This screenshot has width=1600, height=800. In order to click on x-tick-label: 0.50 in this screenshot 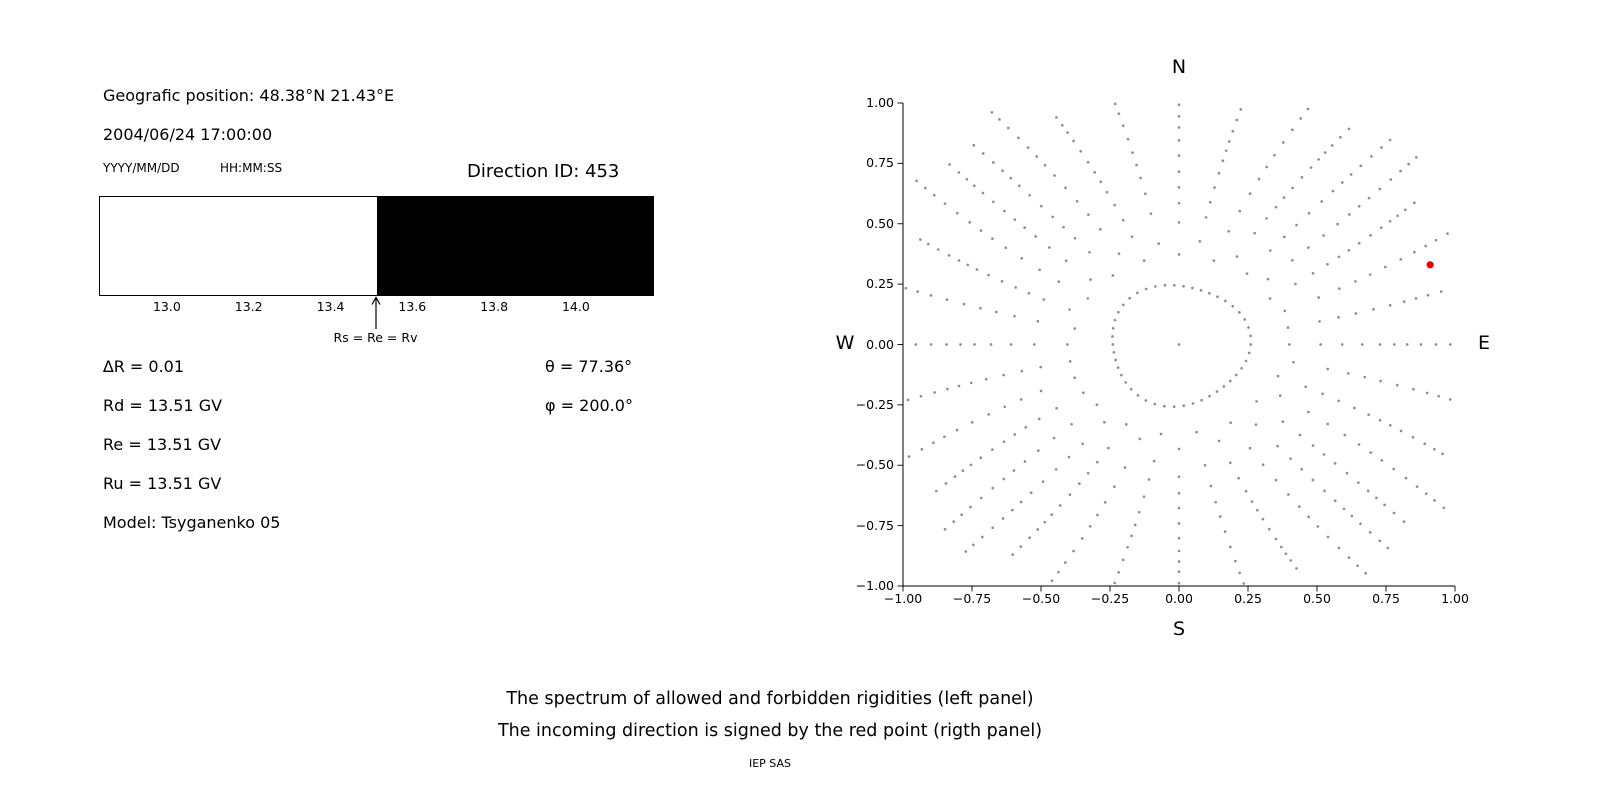, I will do `click(1317, 598)`.